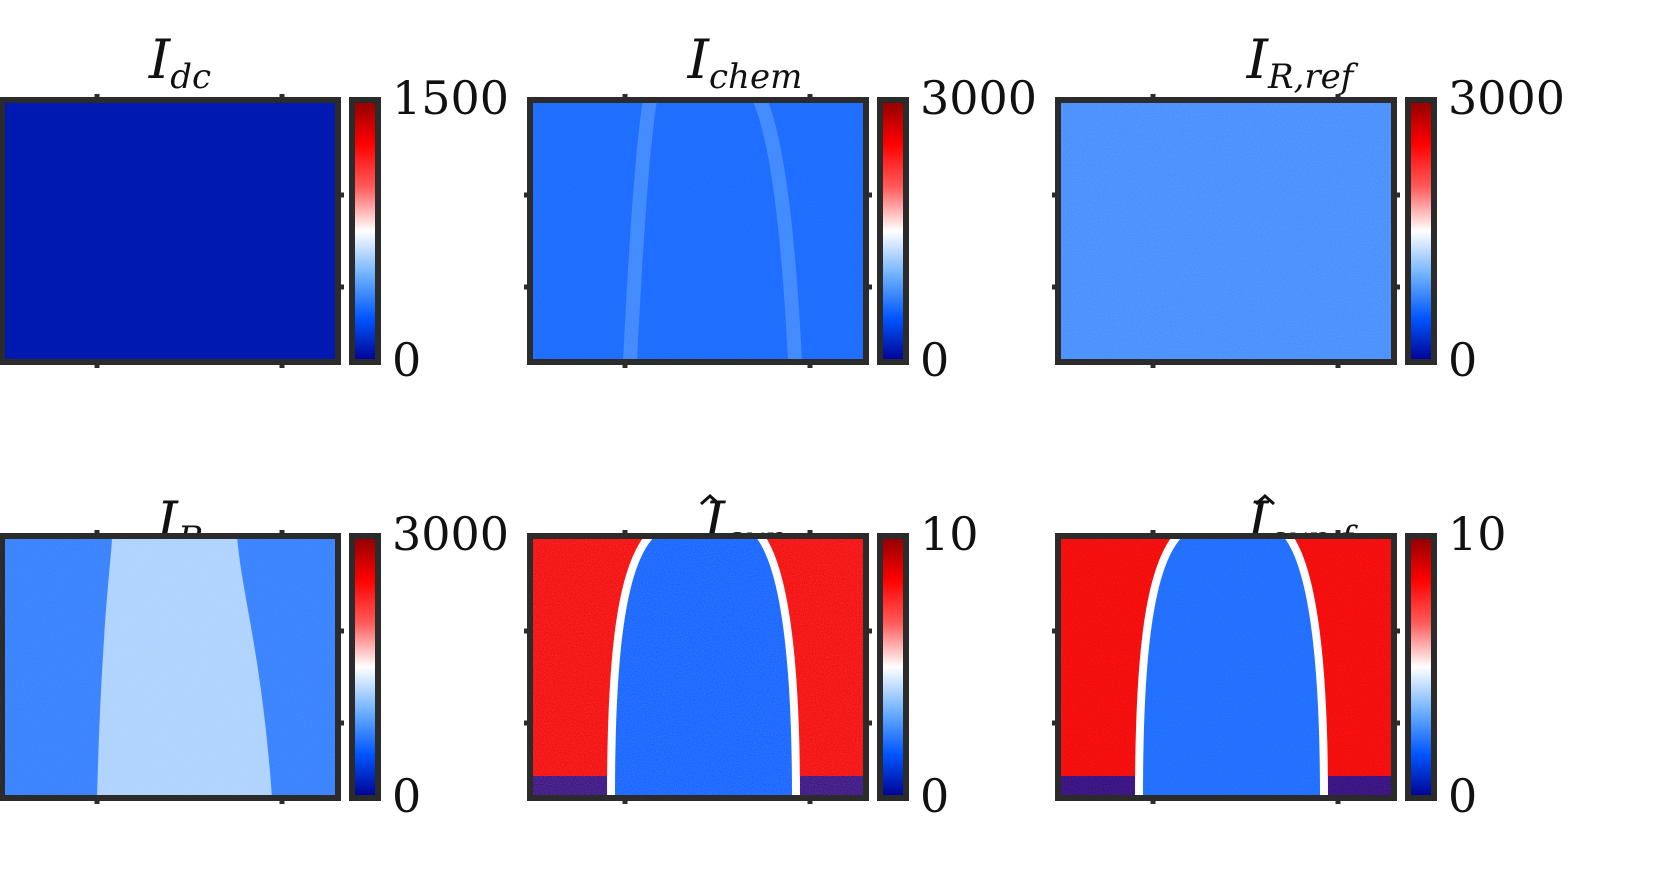 The height and width of the screenshot is (877, 1667). I want to click on panel-title: Idc, so click(179, 62).